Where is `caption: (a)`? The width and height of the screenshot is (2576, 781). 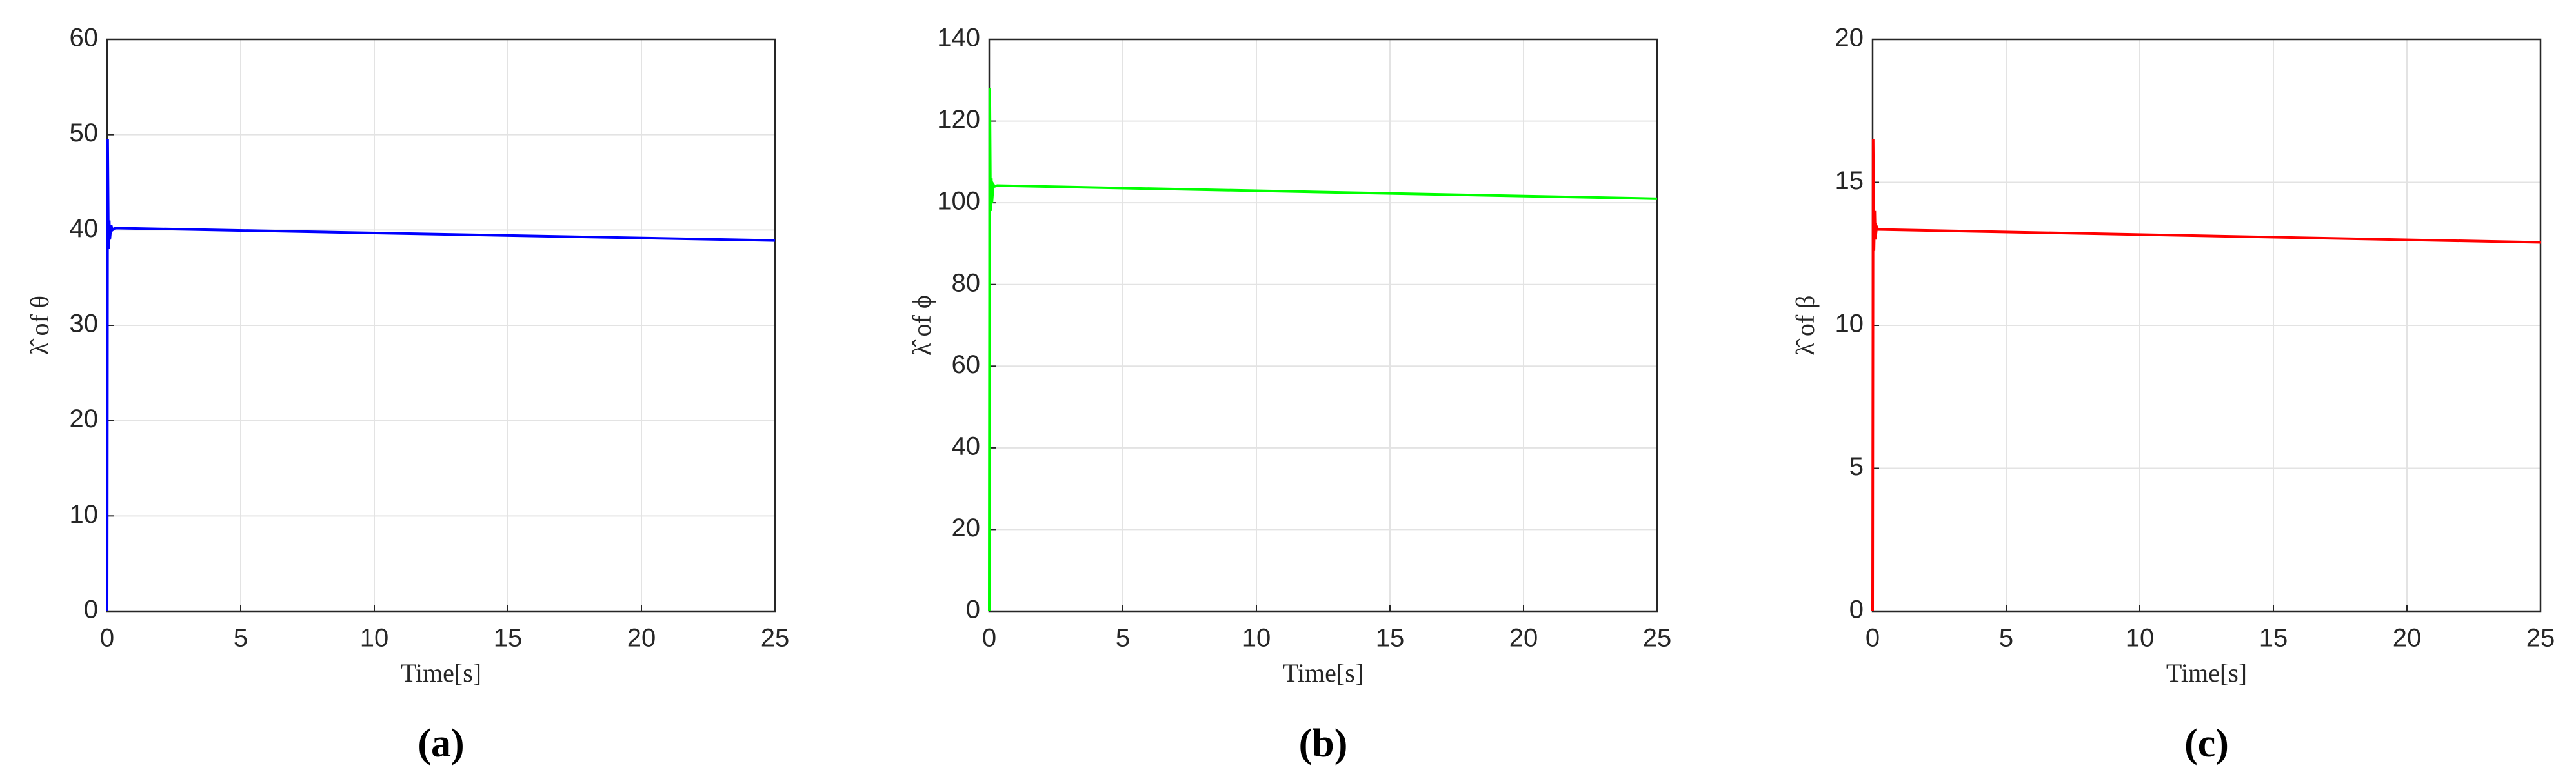 caption: (a) is located at coordinates (441, 744).